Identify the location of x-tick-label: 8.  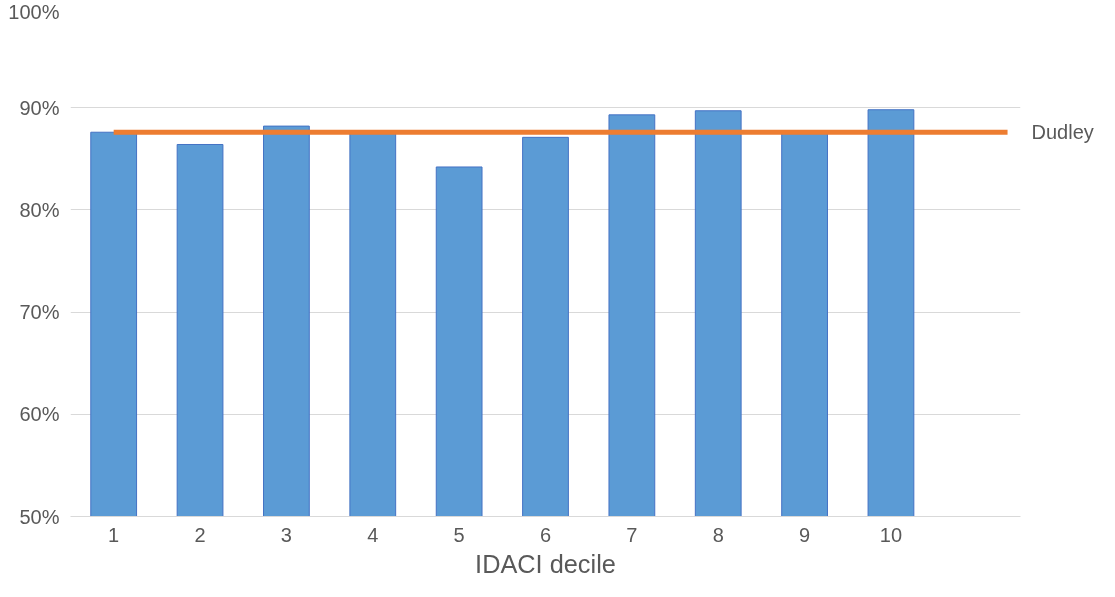
(718, 534).